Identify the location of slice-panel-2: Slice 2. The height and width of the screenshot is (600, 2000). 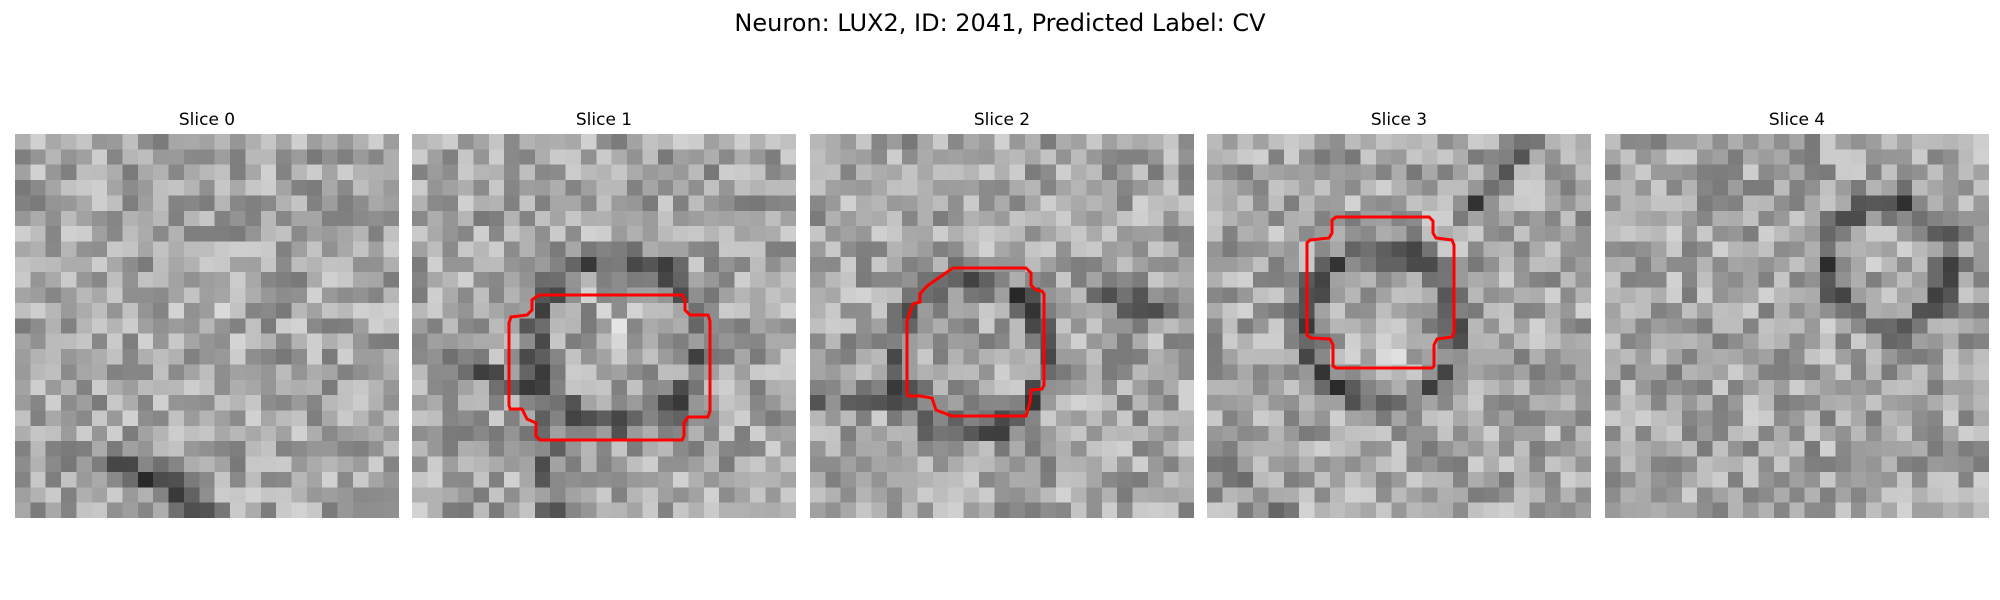
(1002, 313).